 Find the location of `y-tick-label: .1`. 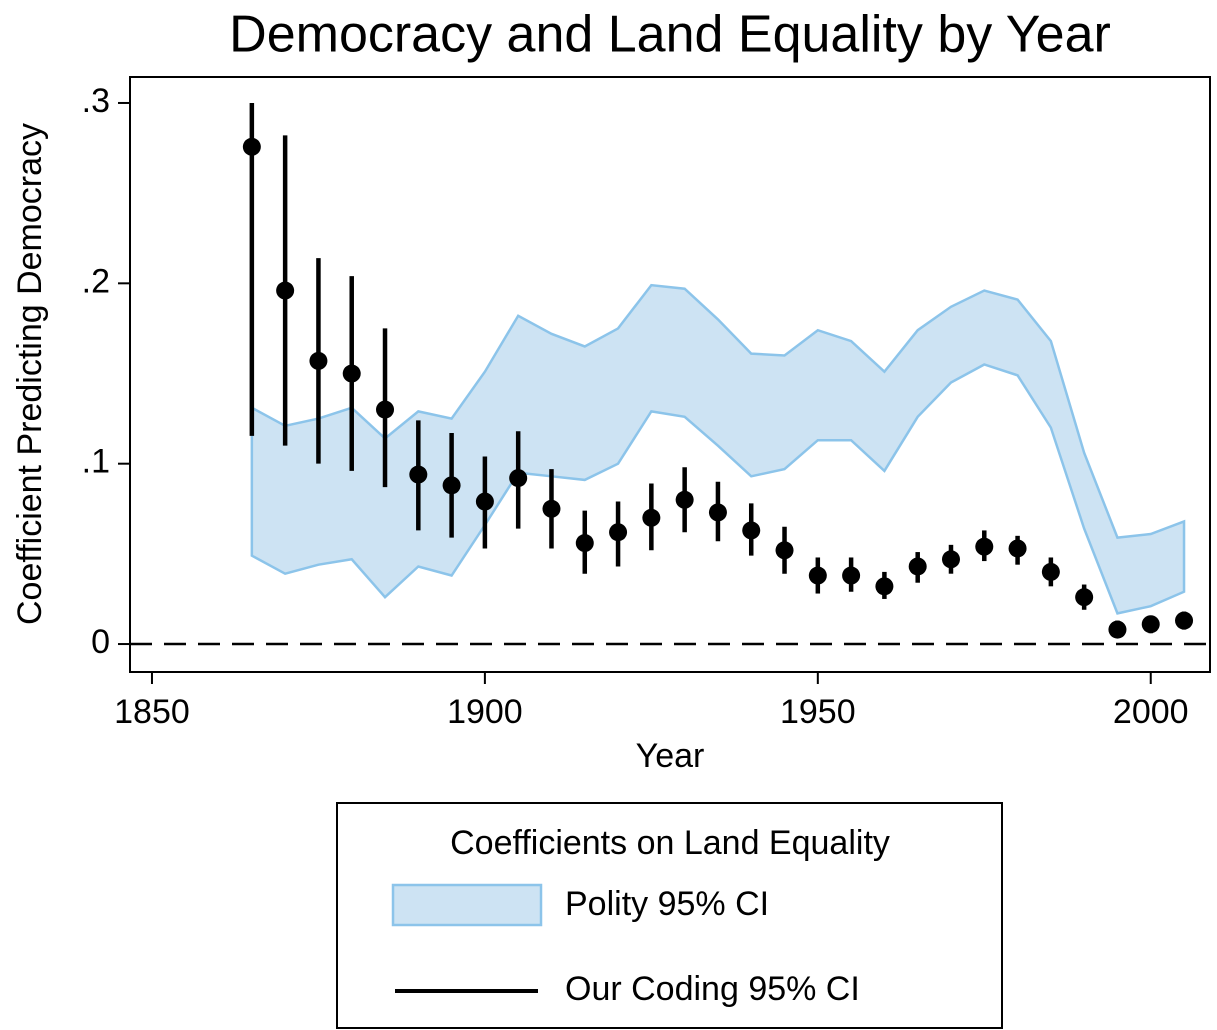

y-tick-label: .1 is located at coordinates (96, 462).